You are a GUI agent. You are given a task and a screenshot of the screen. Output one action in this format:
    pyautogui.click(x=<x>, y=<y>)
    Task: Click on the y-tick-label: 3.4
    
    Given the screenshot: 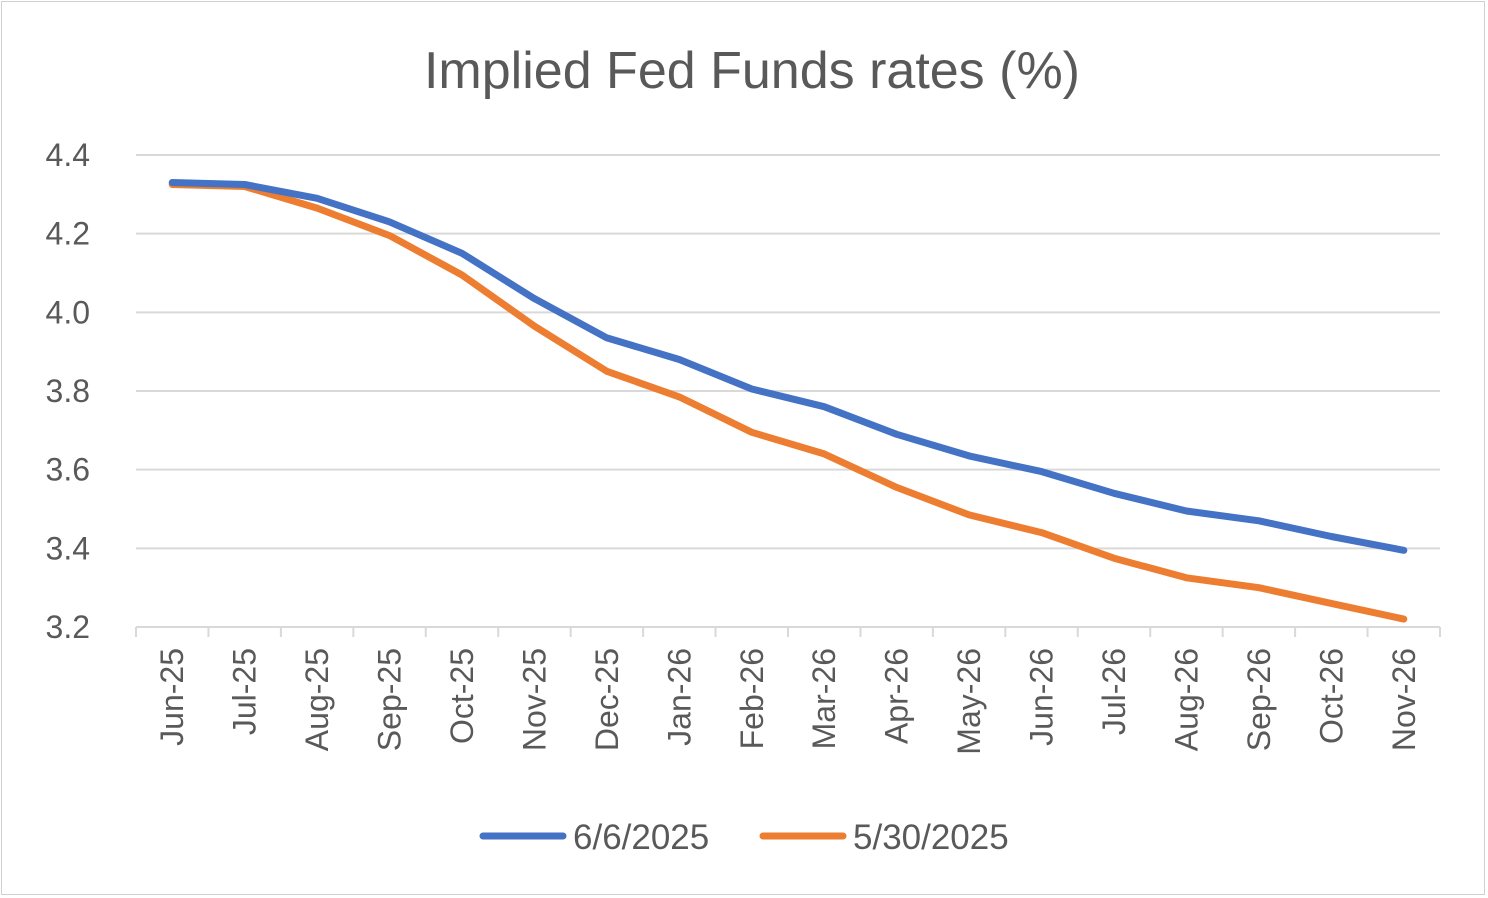 What is the action you would take?
    pyautogui.click(x=68, y=548)
    